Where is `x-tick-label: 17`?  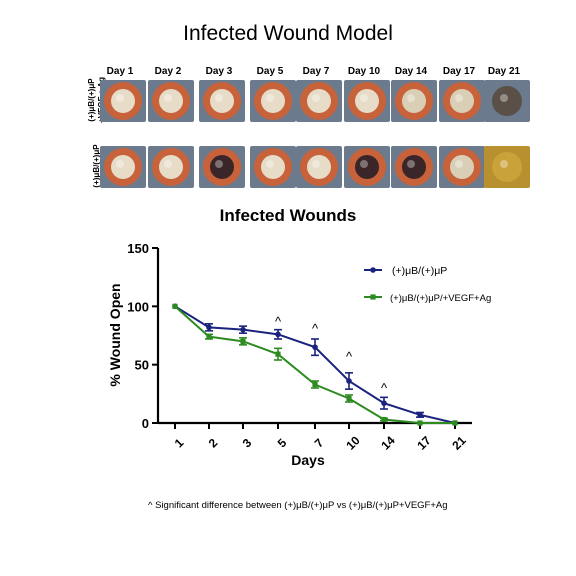
x-tick-label: 17 is located at coordinates (424, 443).